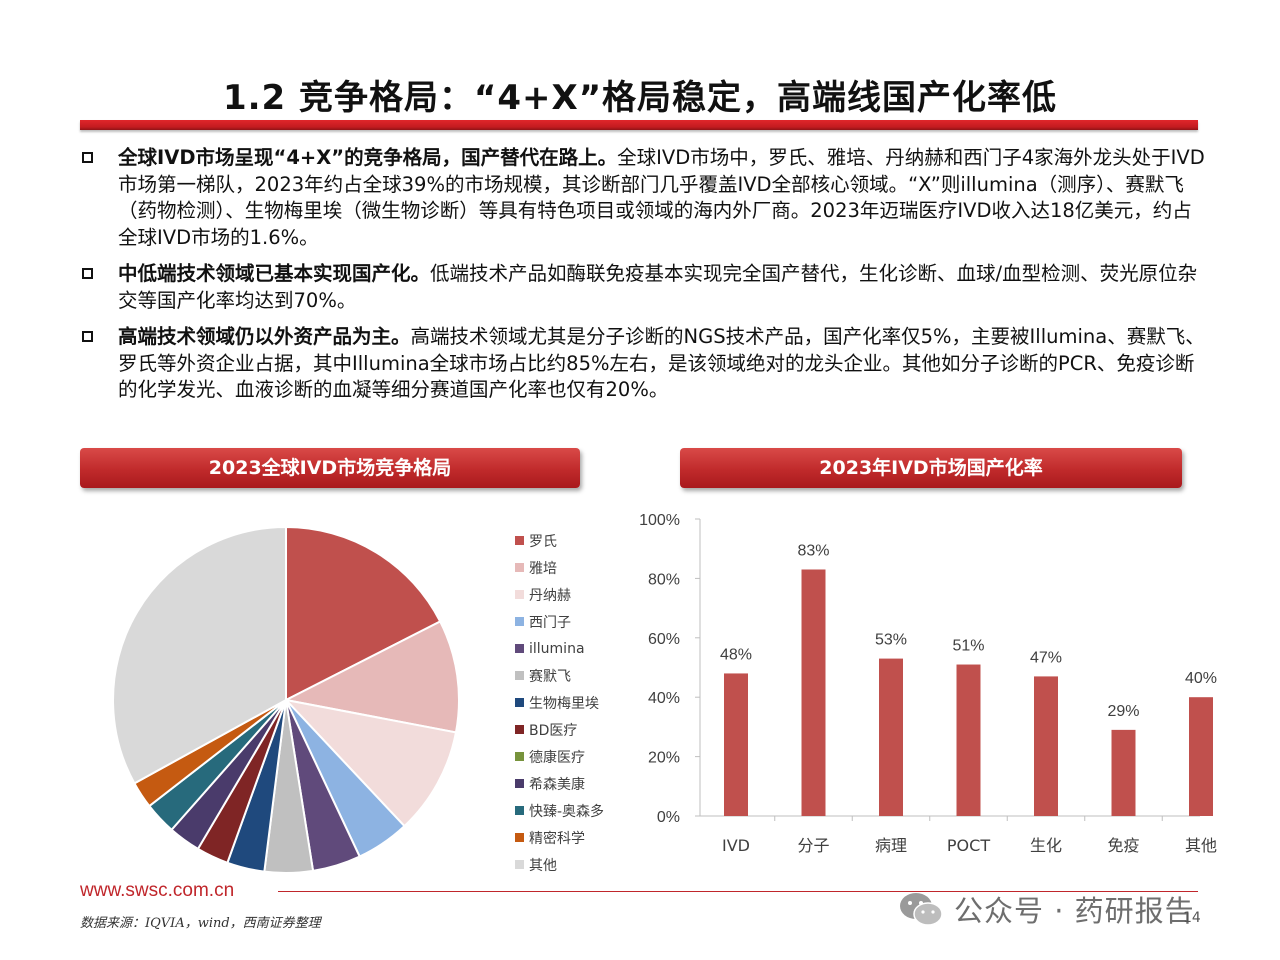 This screenshot has width=1280, height=960. Describe the element at coordinates (557, 784) in the screenshot. I see `legend-label: 希森美康` at that location.